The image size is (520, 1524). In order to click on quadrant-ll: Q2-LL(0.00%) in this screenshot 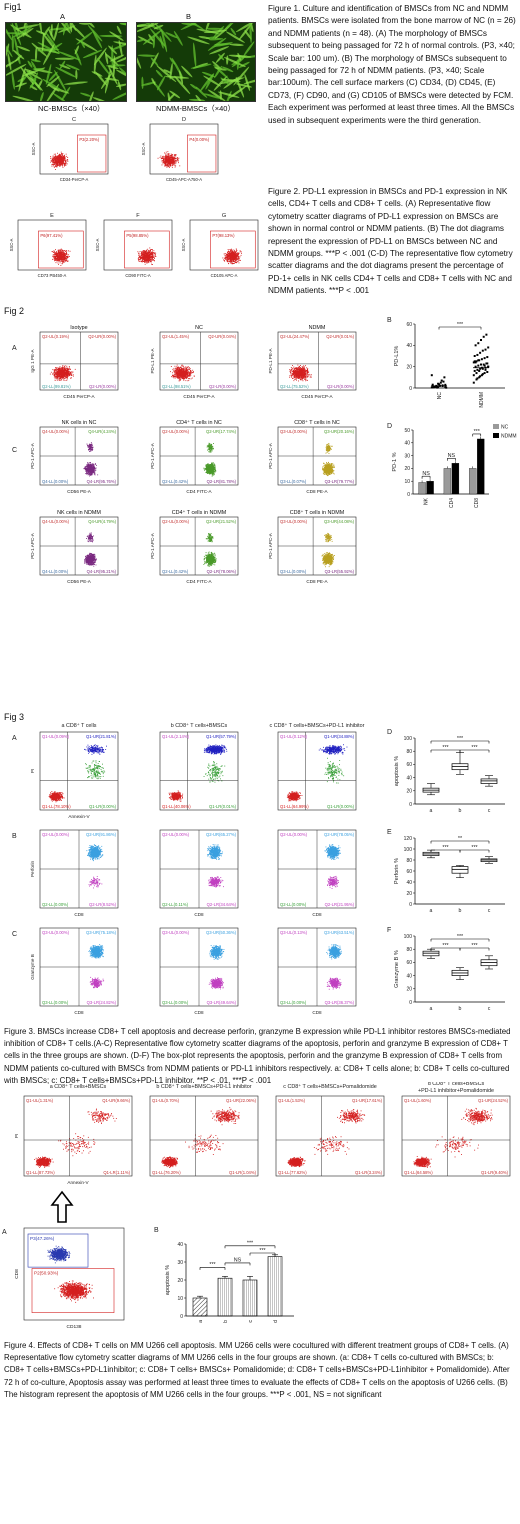, I will do `click(293, 904)`.